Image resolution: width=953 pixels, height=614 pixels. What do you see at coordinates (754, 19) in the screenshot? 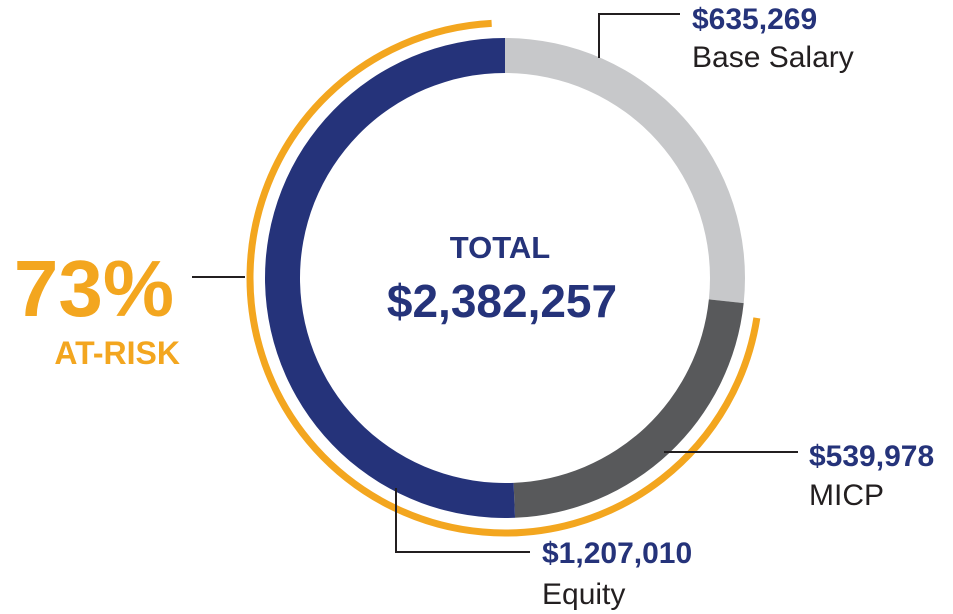
I see `base-salary-amount: $635,269` at bounding box center [754, 19].